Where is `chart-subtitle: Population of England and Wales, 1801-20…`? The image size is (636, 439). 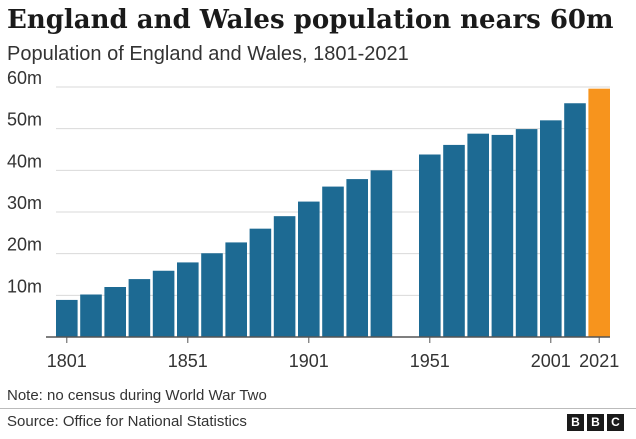 chart-subtitle: Population of England and Wales, 1801-20… is located at coordinates (208, 54).